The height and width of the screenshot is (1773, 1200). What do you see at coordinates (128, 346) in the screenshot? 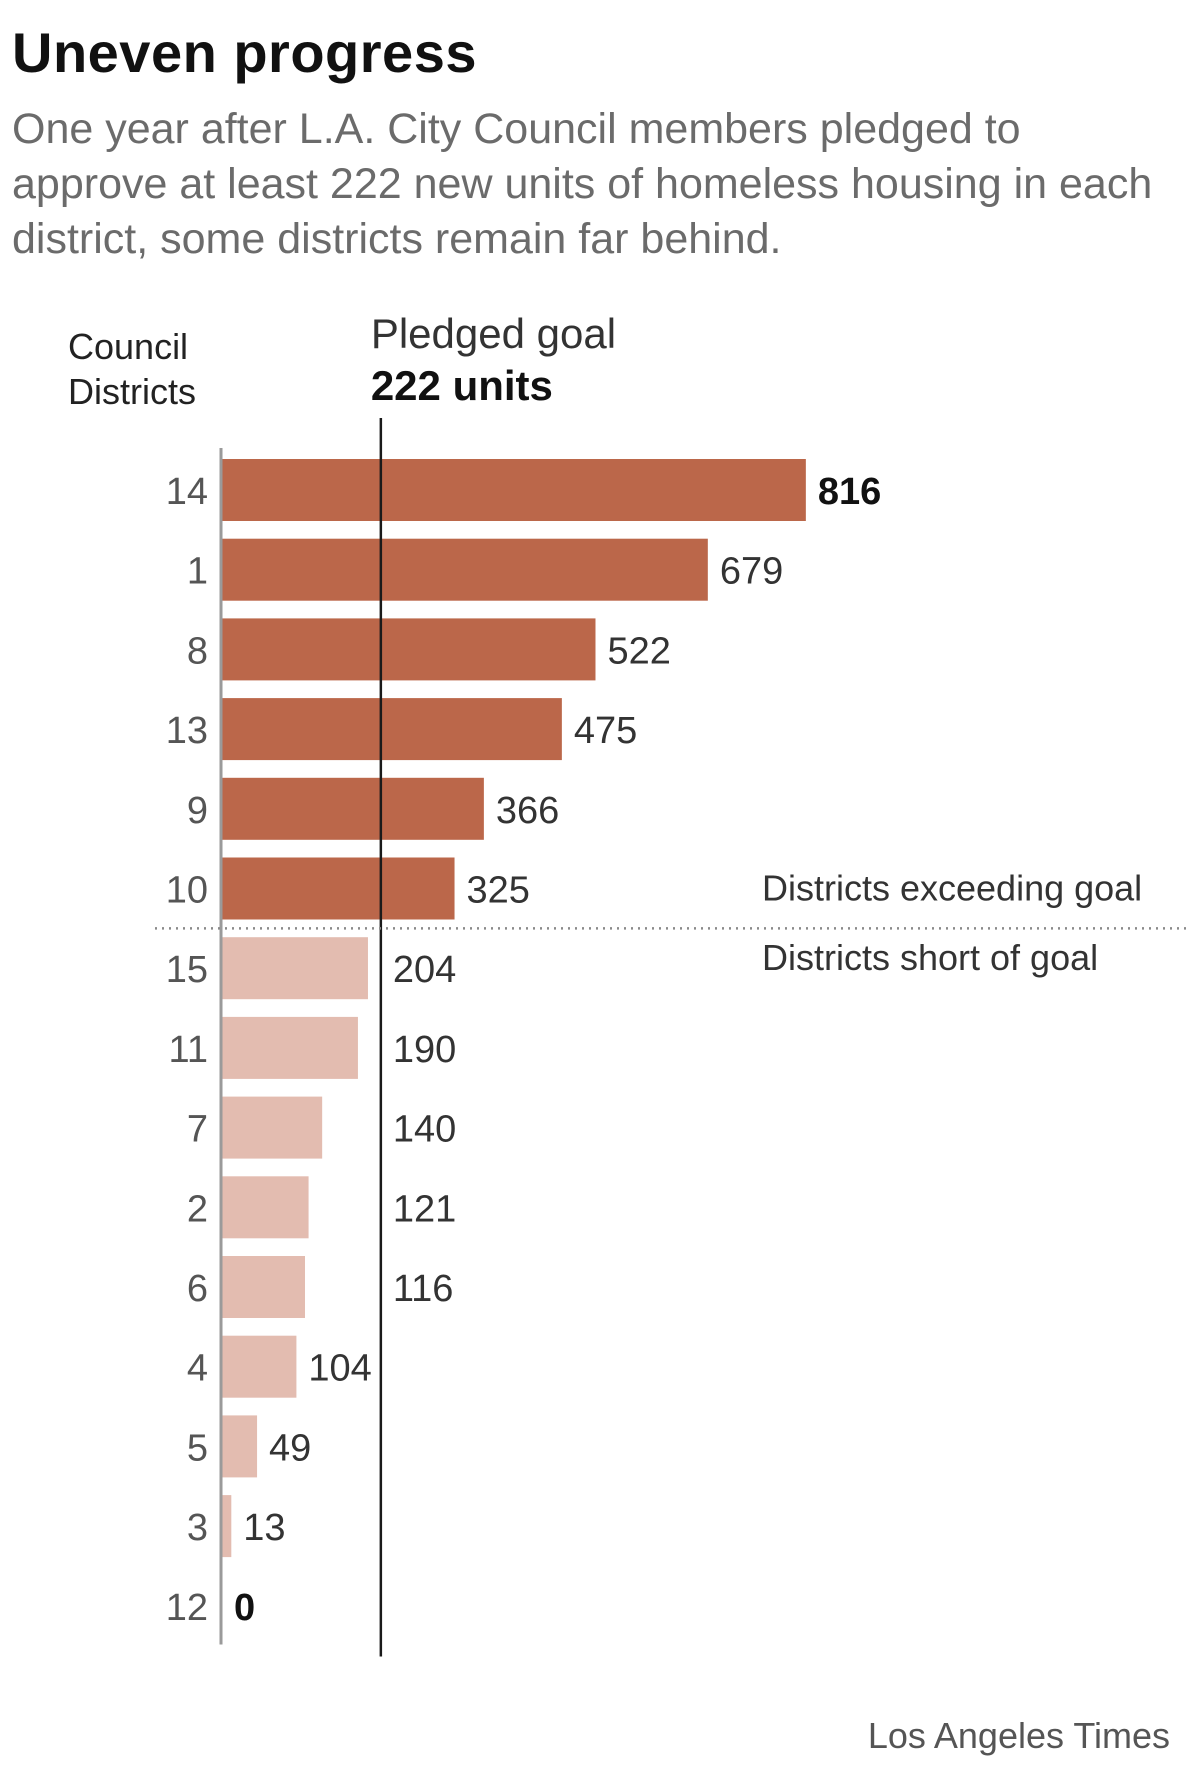
I see `y-axis-header-line1: Council` at bounding box center [128, 346].